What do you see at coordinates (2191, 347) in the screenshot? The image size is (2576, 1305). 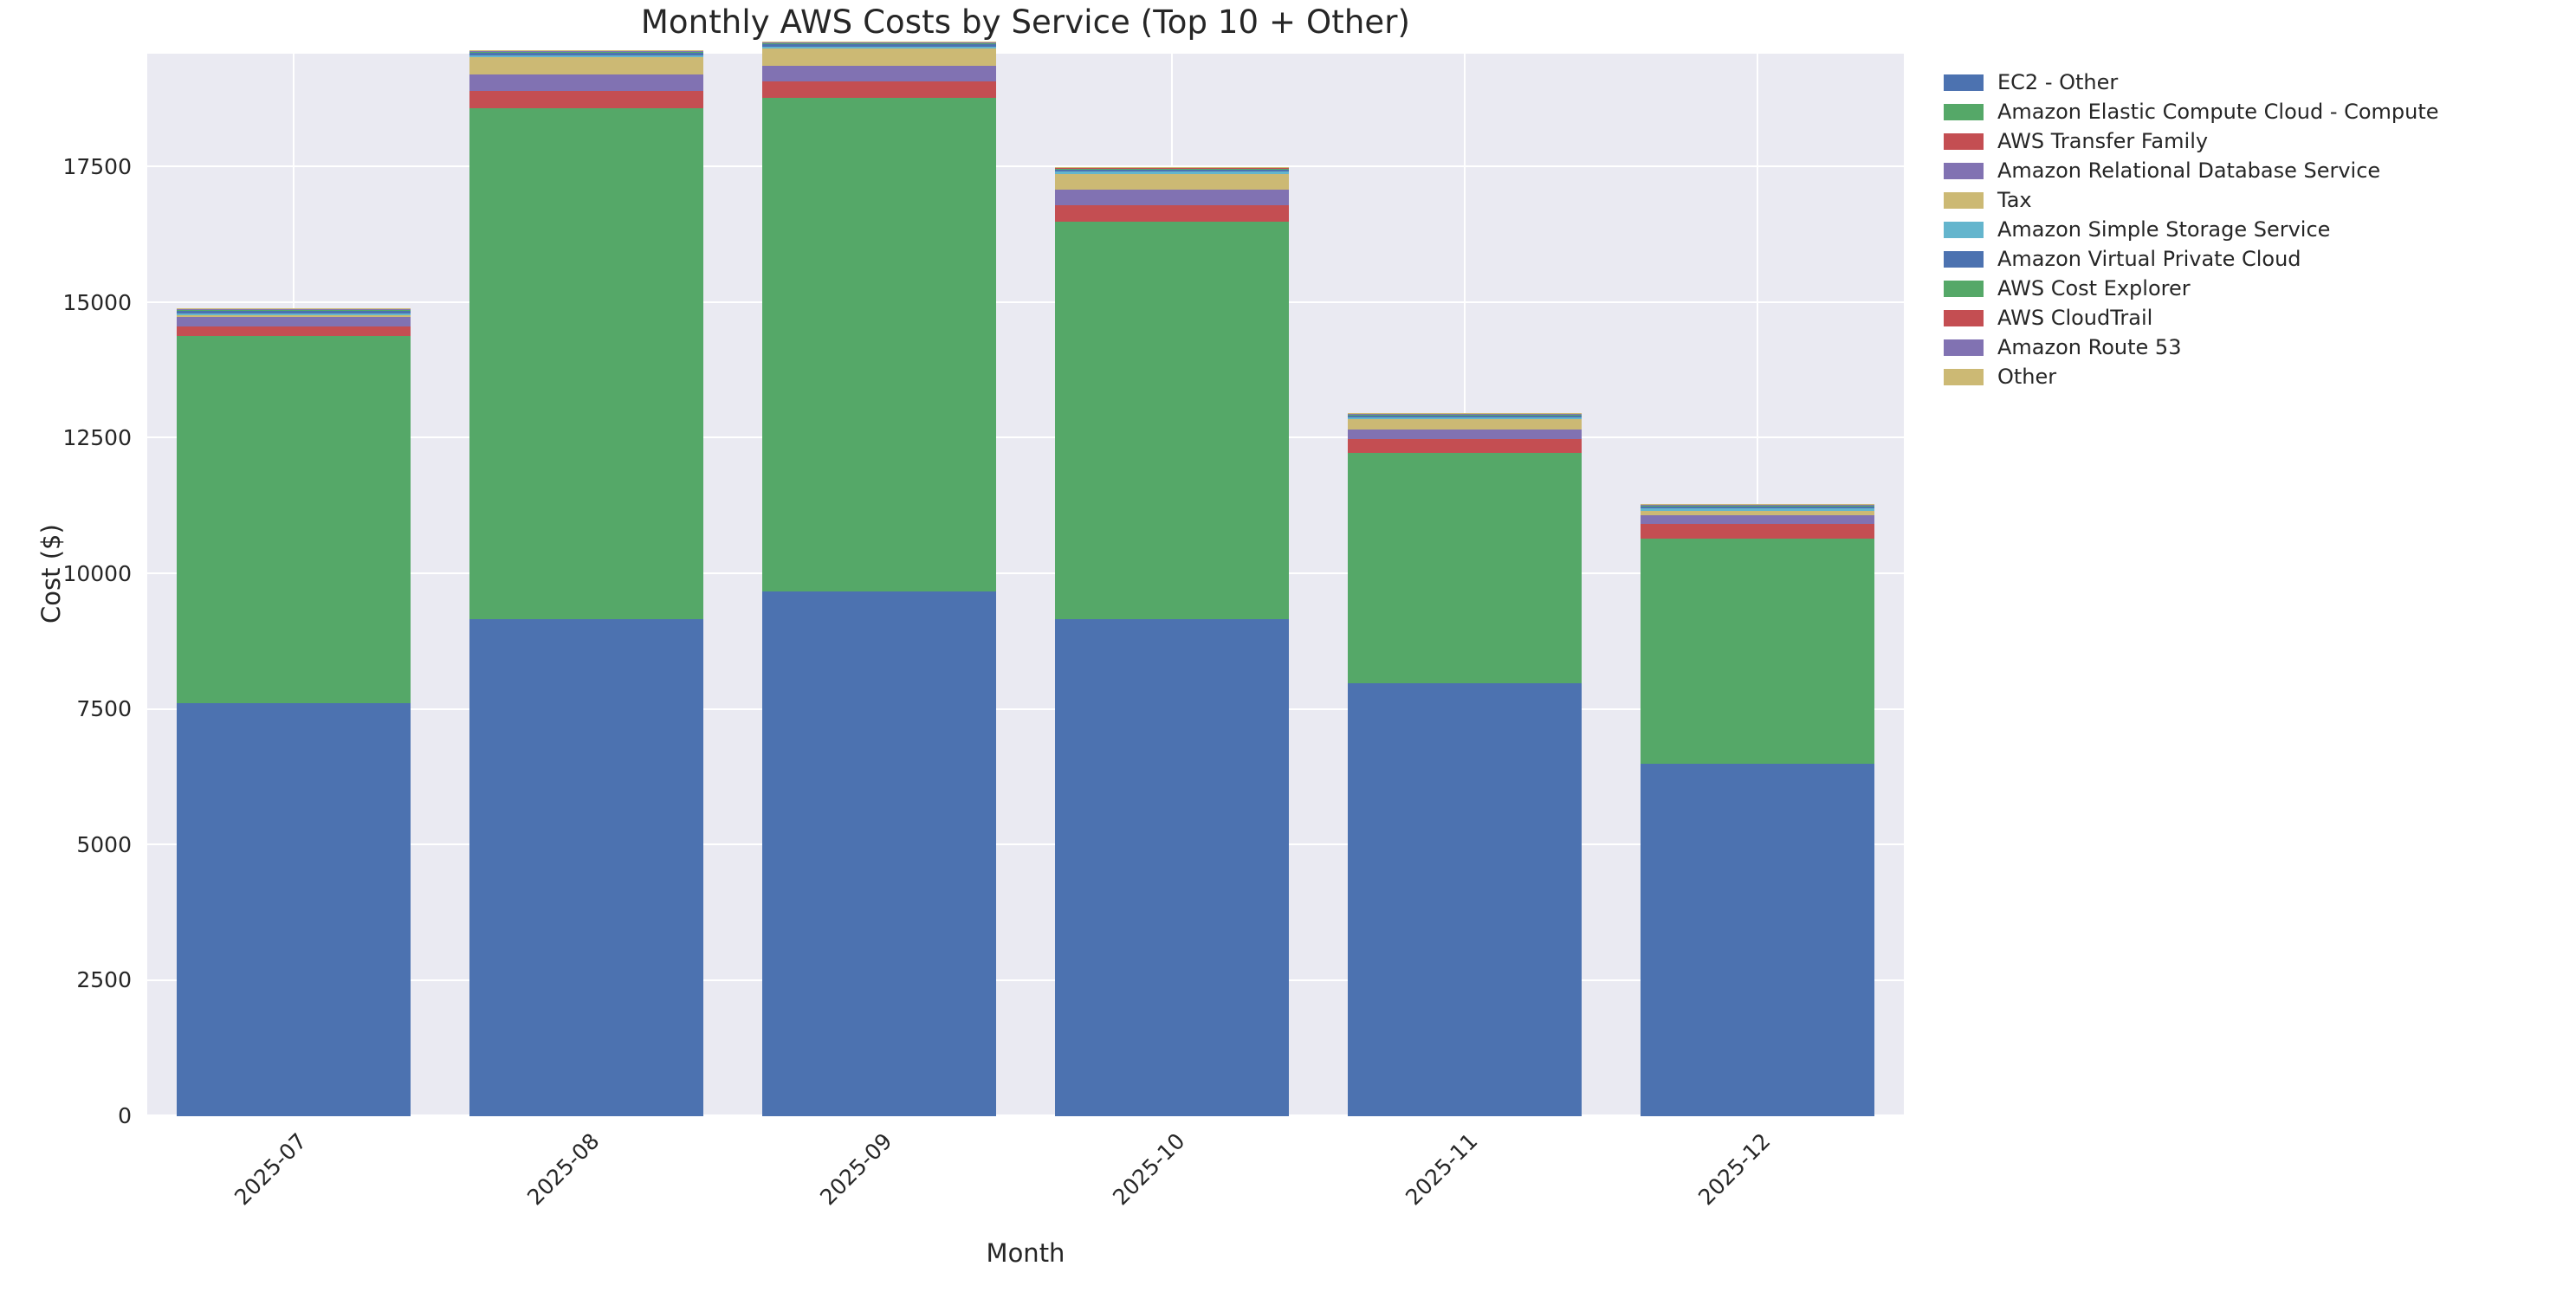 I see `legend-item: Amazon Route 53` at bounding box center [2191, 347].